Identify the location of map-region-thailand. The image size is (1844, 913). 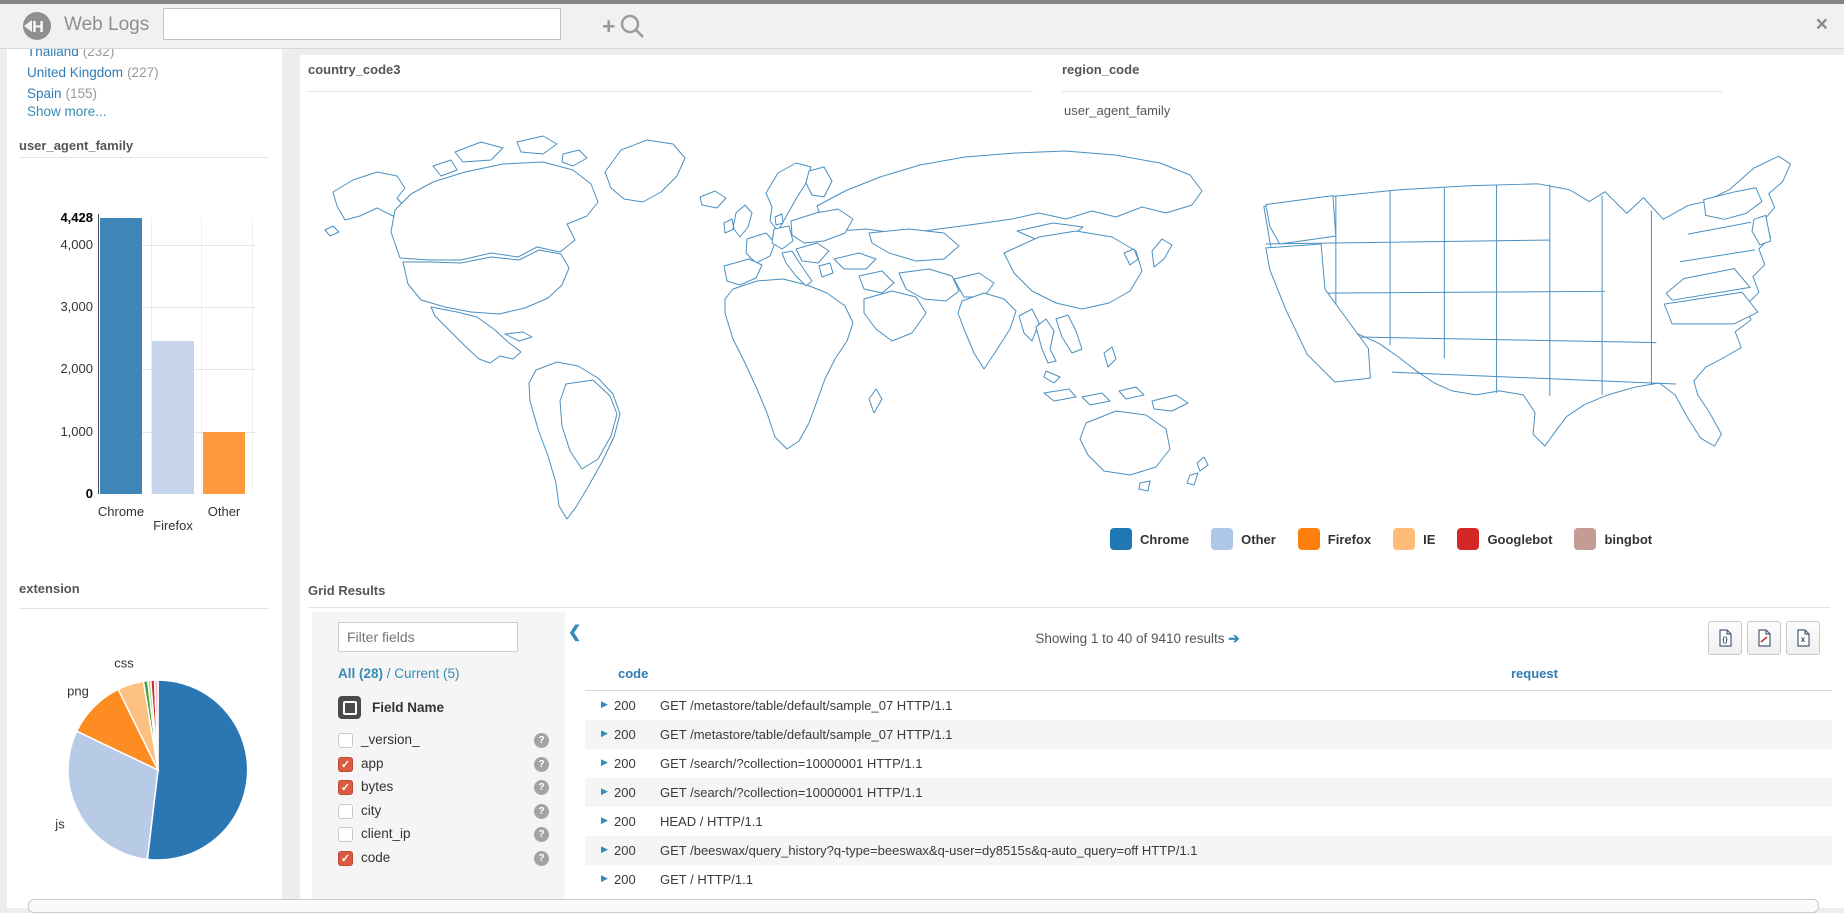
(1046, 341).